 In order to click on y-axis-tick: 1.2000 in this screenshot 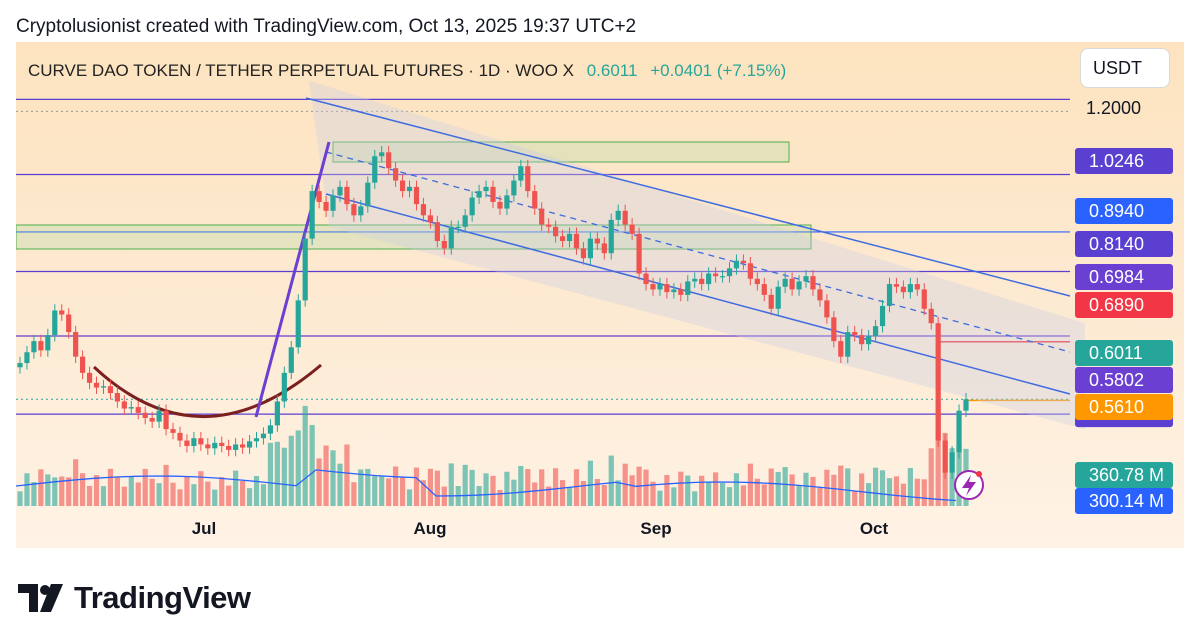, I will do `click(1113, 108)`.